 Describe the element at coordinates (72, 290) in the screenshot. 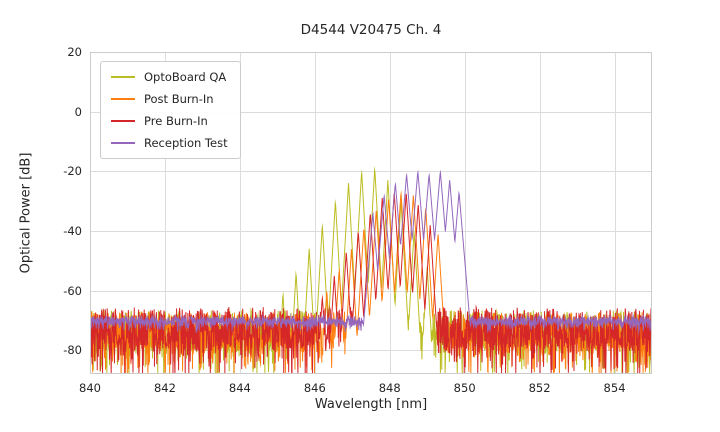

I see `y-tick-label: -60` at that location.